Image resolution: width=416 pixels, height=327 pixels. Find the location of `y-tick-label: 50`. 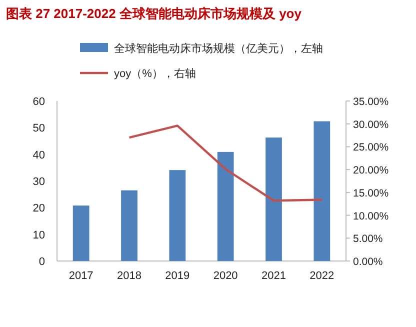

y-tick-label: 50 is located at coordinates (38, 128).